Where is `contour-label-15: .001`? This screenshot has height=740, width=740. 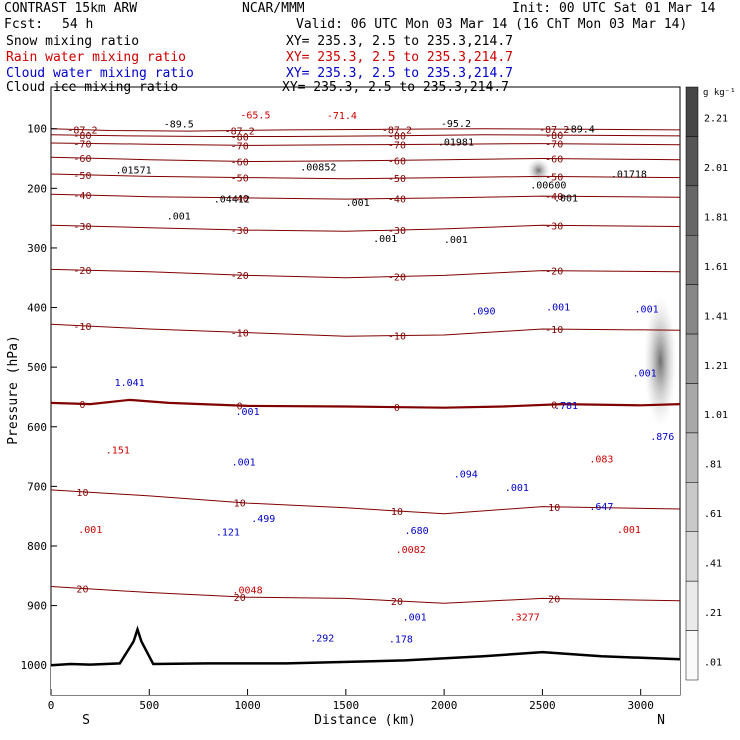
contour-label-15: .001 is located at coordinates (244, 463).